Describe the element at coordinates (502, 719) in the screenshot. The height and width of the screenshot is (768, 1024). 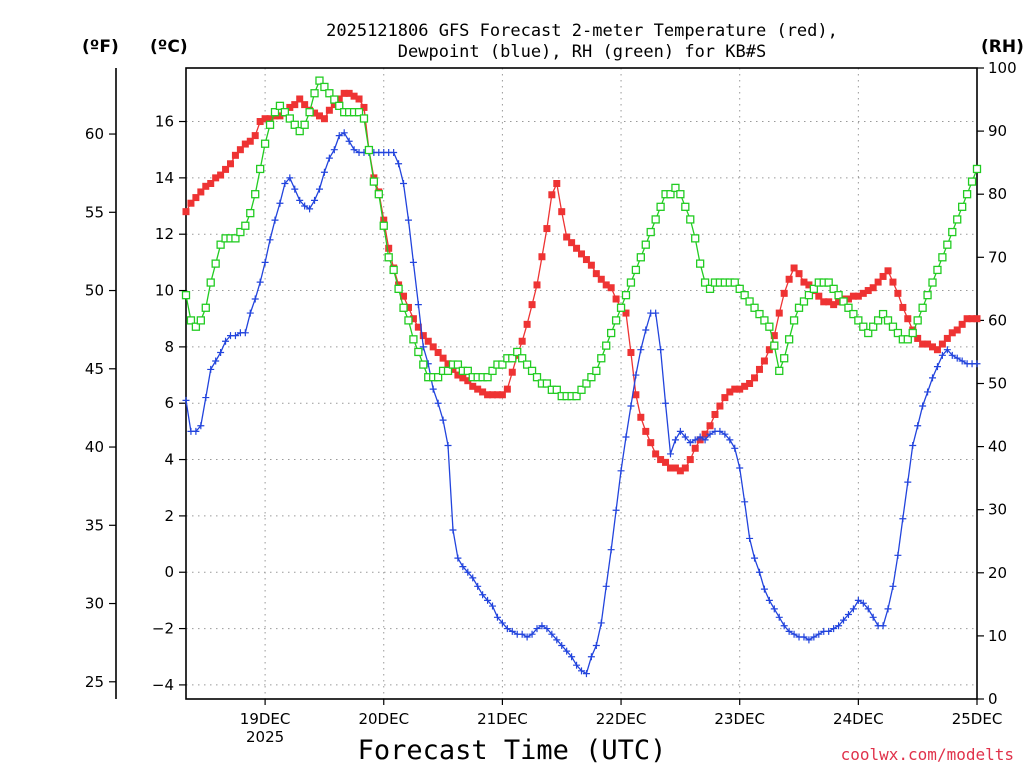
I see `x-tick-label: 21DEC` at that location.